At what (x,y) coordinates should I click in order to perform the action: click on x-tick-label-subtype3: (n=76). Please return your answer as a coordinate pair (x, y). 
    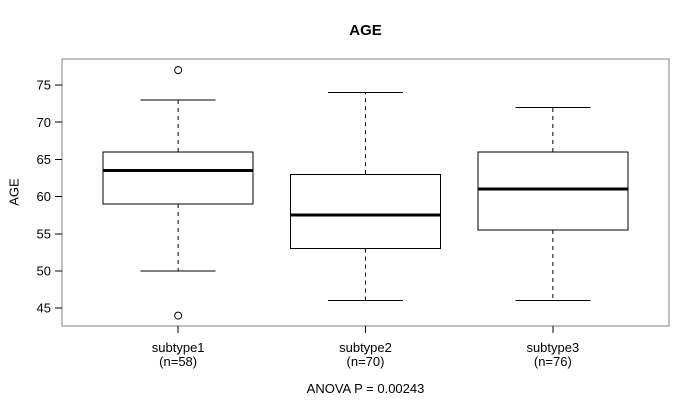
    Looking at the image, I should click on (553, 361).